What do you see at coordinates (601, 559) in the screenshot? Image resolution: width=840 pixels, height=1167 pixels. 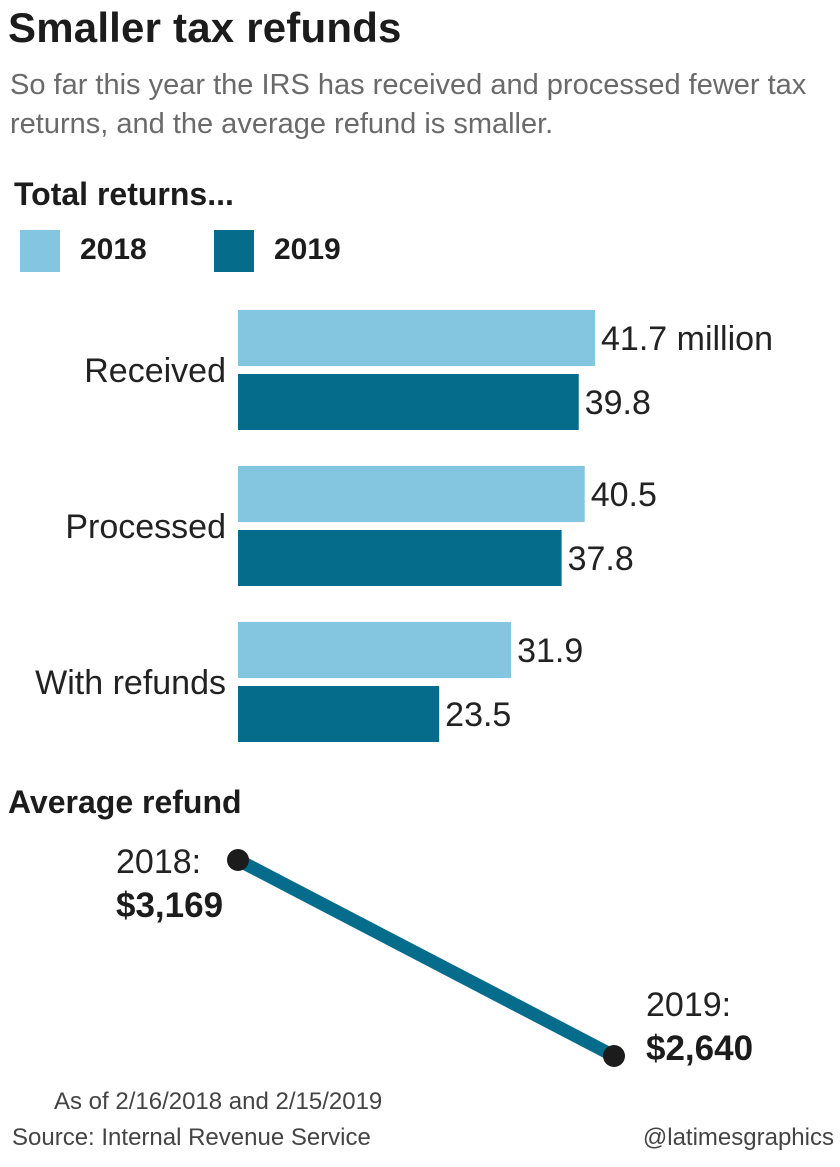 I see `bar-value-label: 37.8` at bounding box center [601, 559].